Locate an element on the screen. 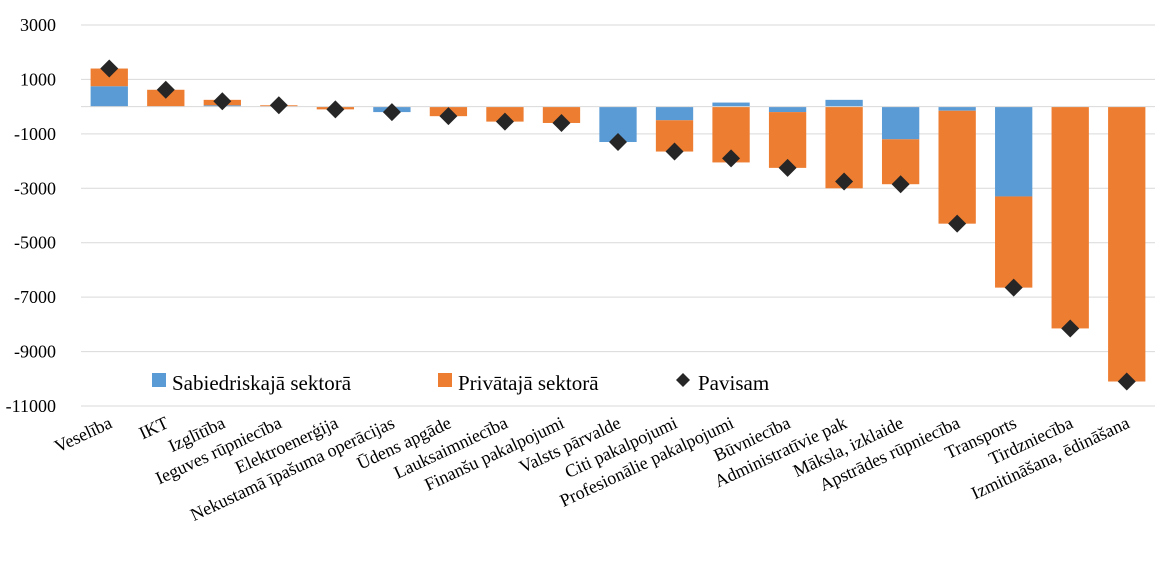 The image size is (1155, 588). legend-label-total: Pavisam is located at coordinates (733, 383).